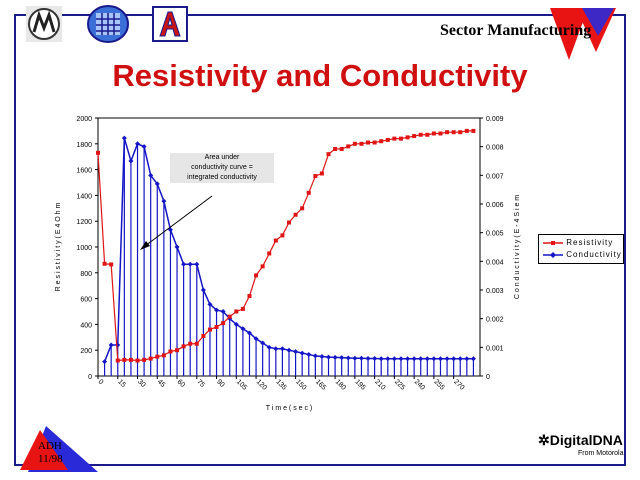 The width and height of the screenshot is (640, 480). I want to click on annotation-line-1: Area under, so click(222, 157).